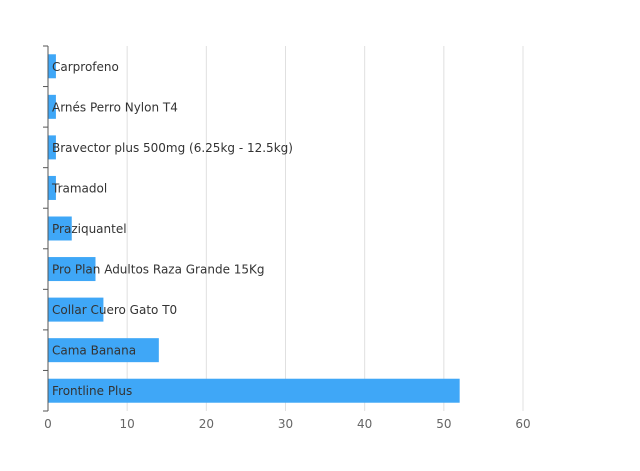  Describe the element at coordinates (364, 424) in the screenshot. I see `x-tick-label: 40` at that location.